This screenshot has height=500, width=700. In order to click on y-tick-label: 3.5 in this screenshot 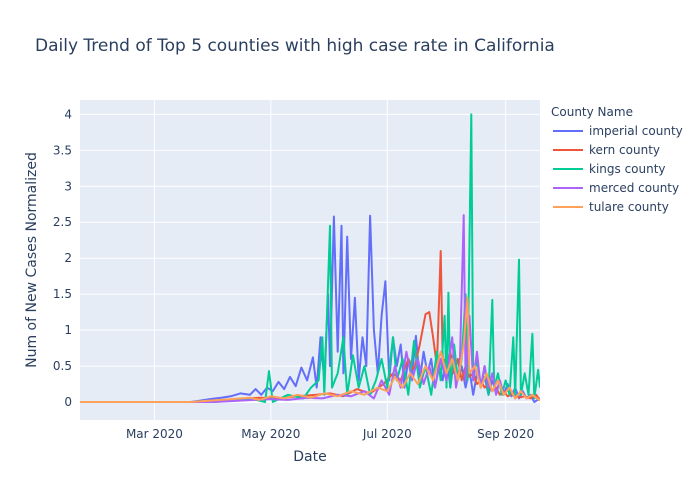, I will do `click(62, 150)`.